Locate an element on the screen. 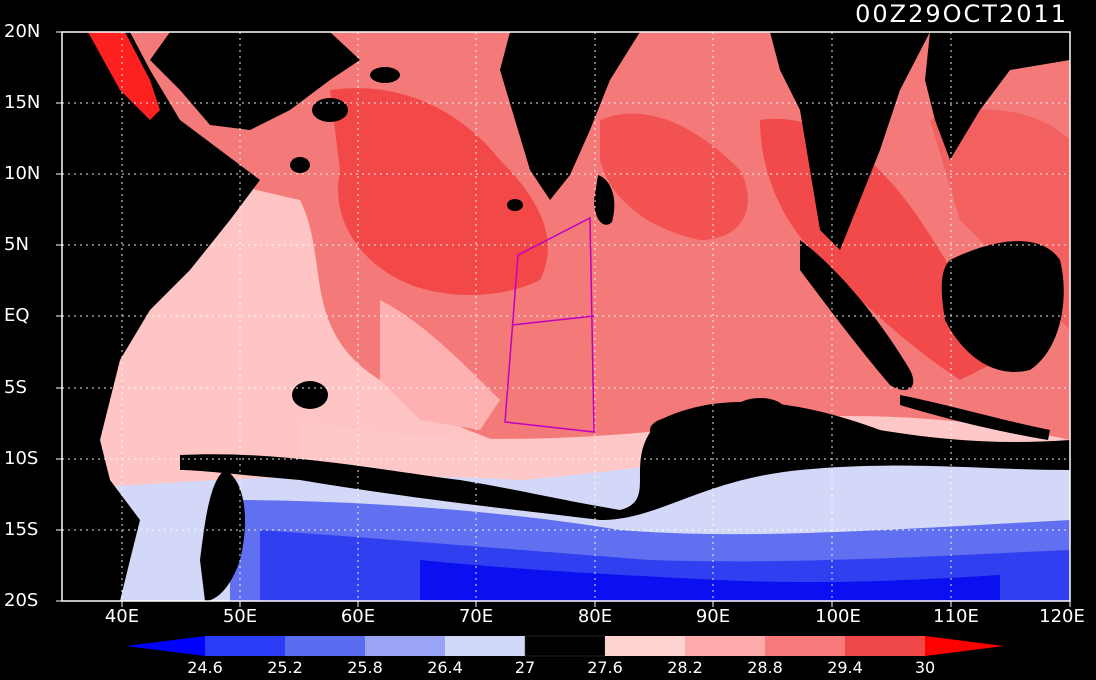 This screenshot has width=1096, height=680. lon-label: 90E is located at coordinates (713, 616).